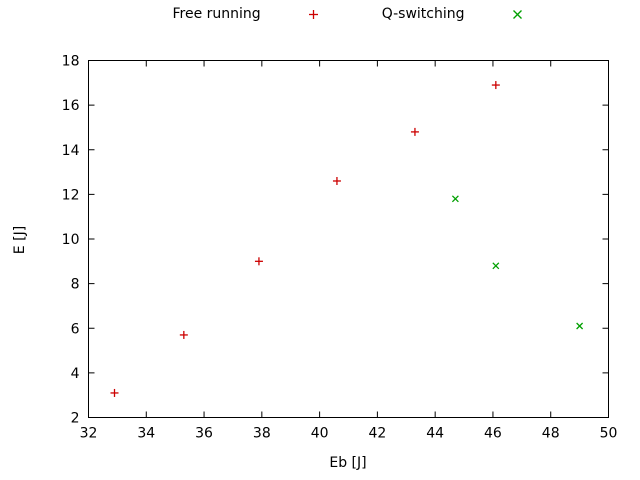 The width and height of the screenshot is (640, 480). What do you see at coordinates (146, 434) in the screenshot?
I see `x-tick-label: 34` at bounding box center [146, 434].